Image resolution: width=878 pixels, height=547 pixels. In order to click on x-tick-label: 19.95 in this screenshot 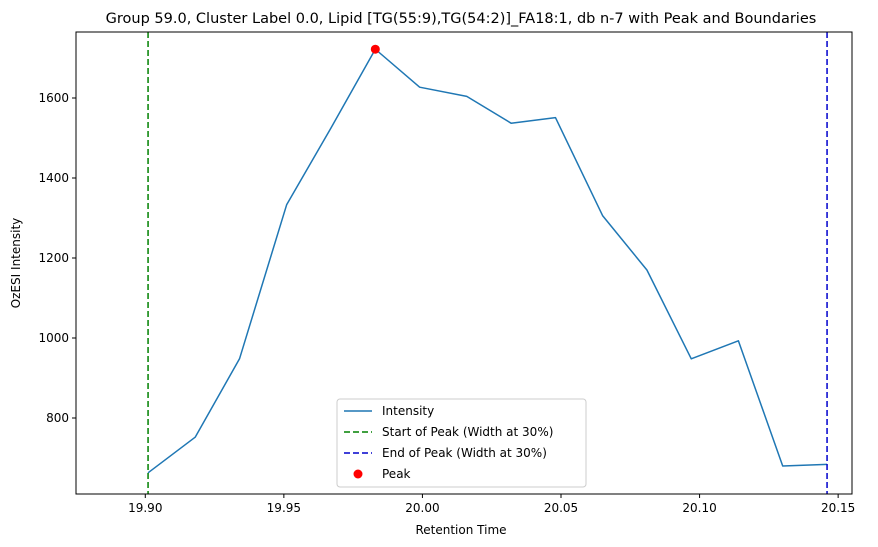, I will do `click(284, 508)`.